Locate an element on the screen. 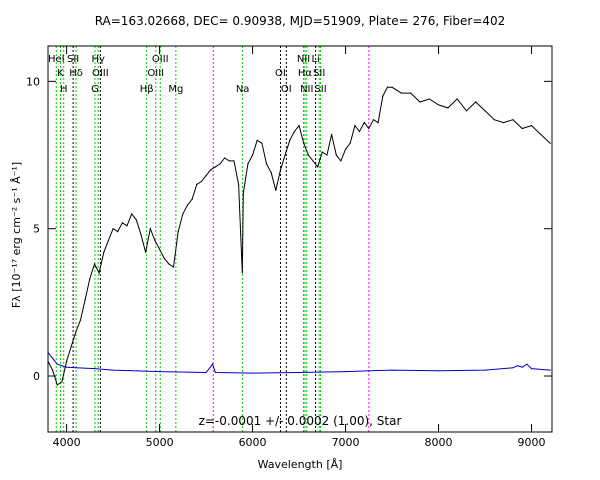  line-marker-label-19: SII is located at coordinates (319, 73).